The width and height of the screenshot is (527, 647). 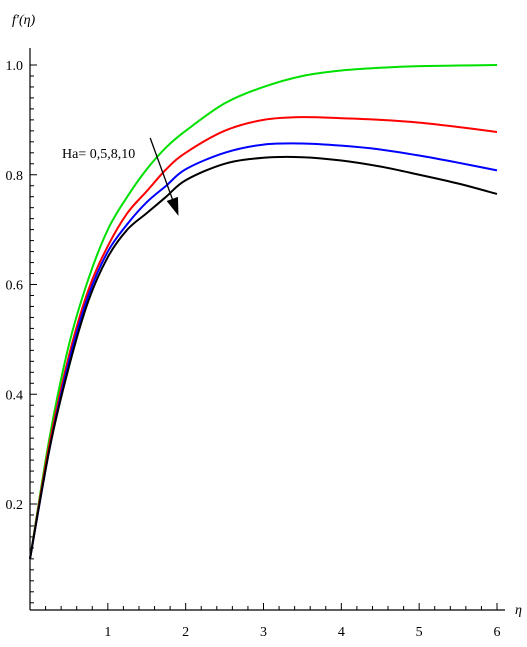 What do you see at coordinates (518, 610) in the screenshot?
I see `x-axis-label: η` at bounding box center [518, 610].